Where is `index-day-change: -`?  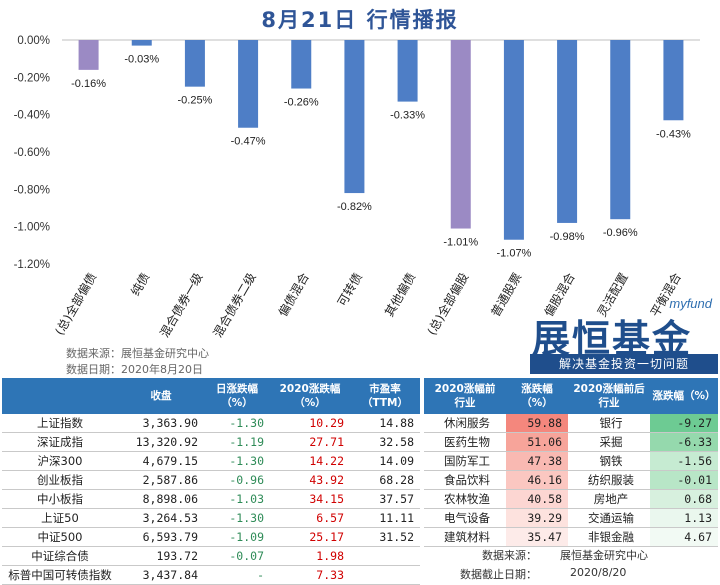 index-day-change: - is located at coordinates (237, 575).